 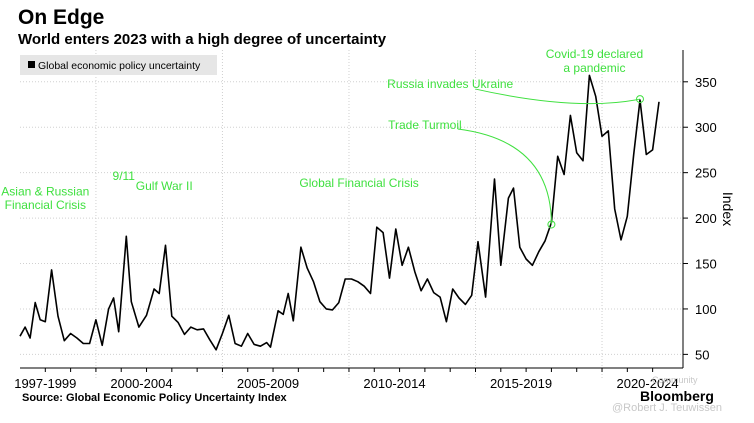 I want to click on marker-russia-ukraine, so click(x=639, y=99).